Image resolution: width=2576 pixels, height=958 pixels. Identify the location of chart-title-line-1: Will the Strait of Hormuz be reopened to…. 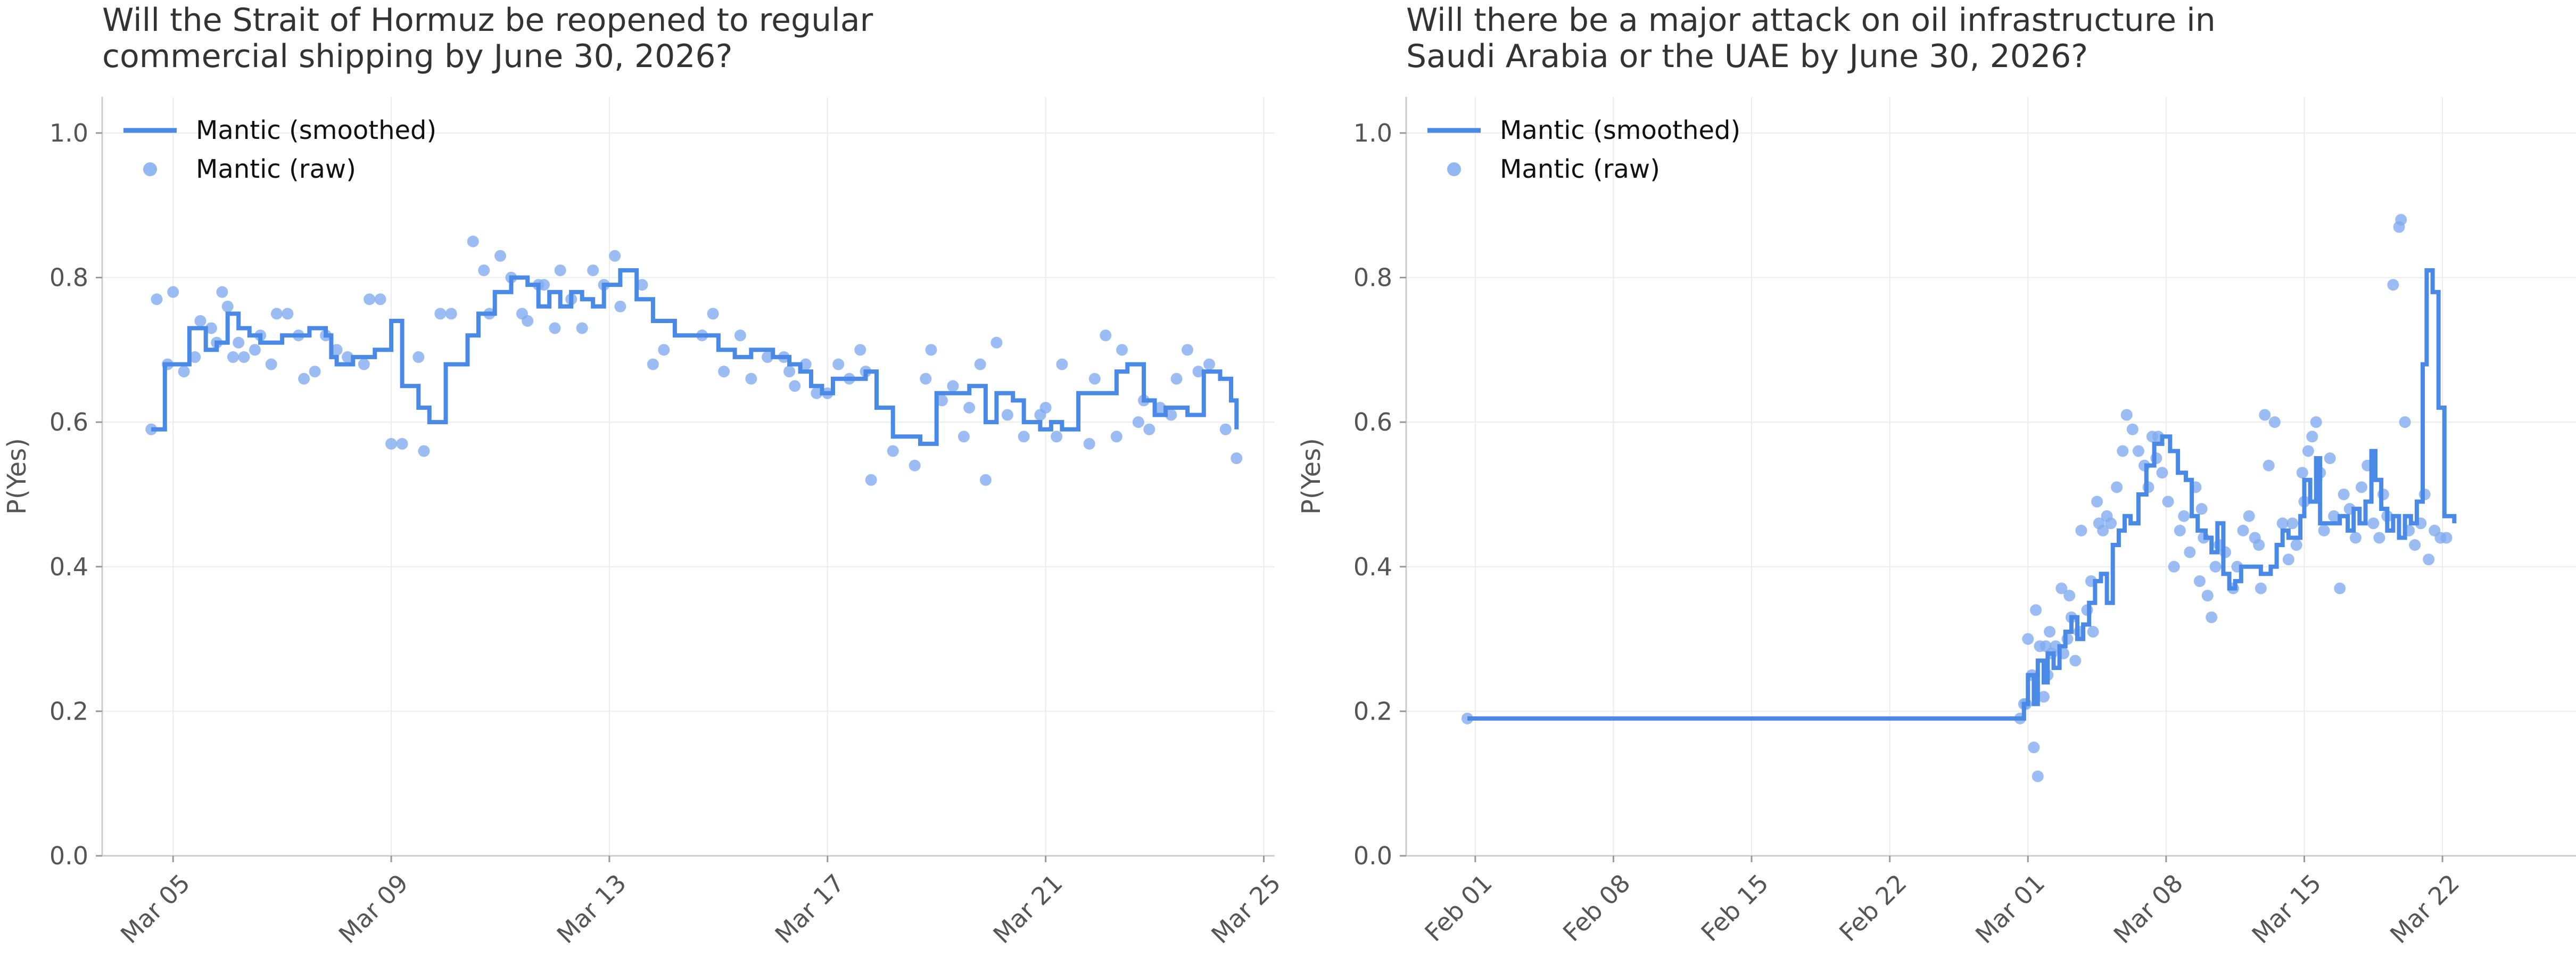
(488, 21).